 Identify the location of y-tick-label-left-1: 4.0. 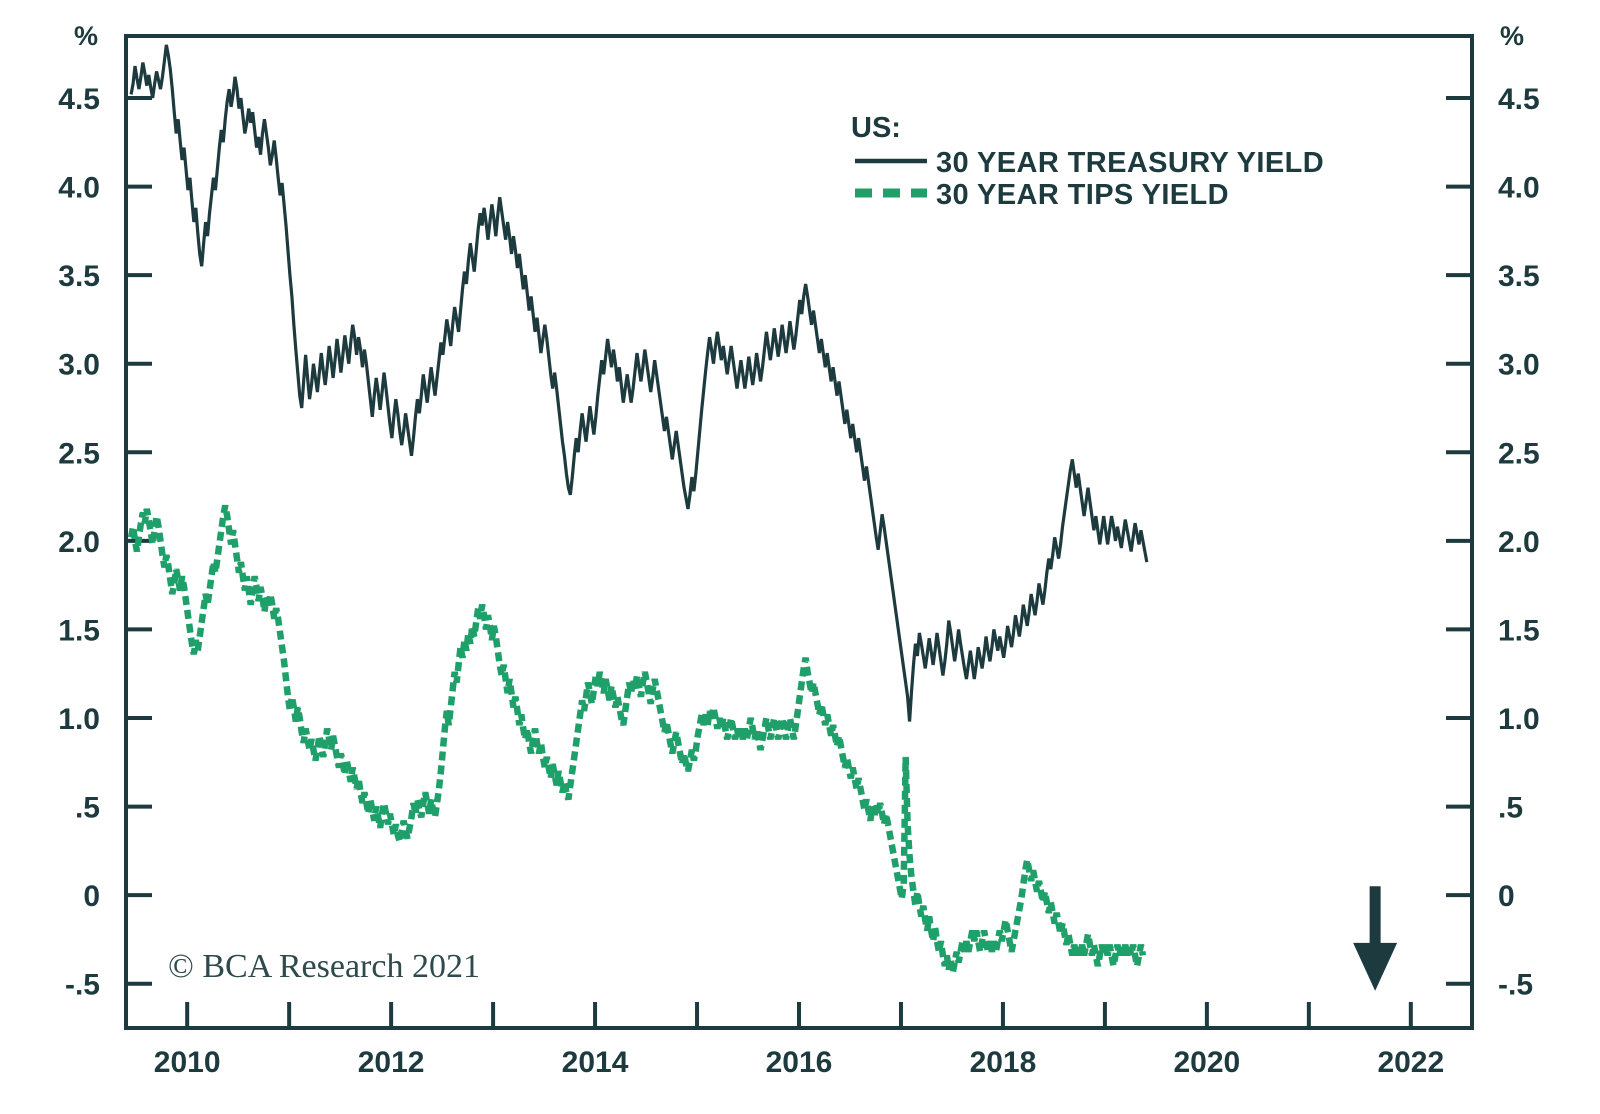
(79, 188).